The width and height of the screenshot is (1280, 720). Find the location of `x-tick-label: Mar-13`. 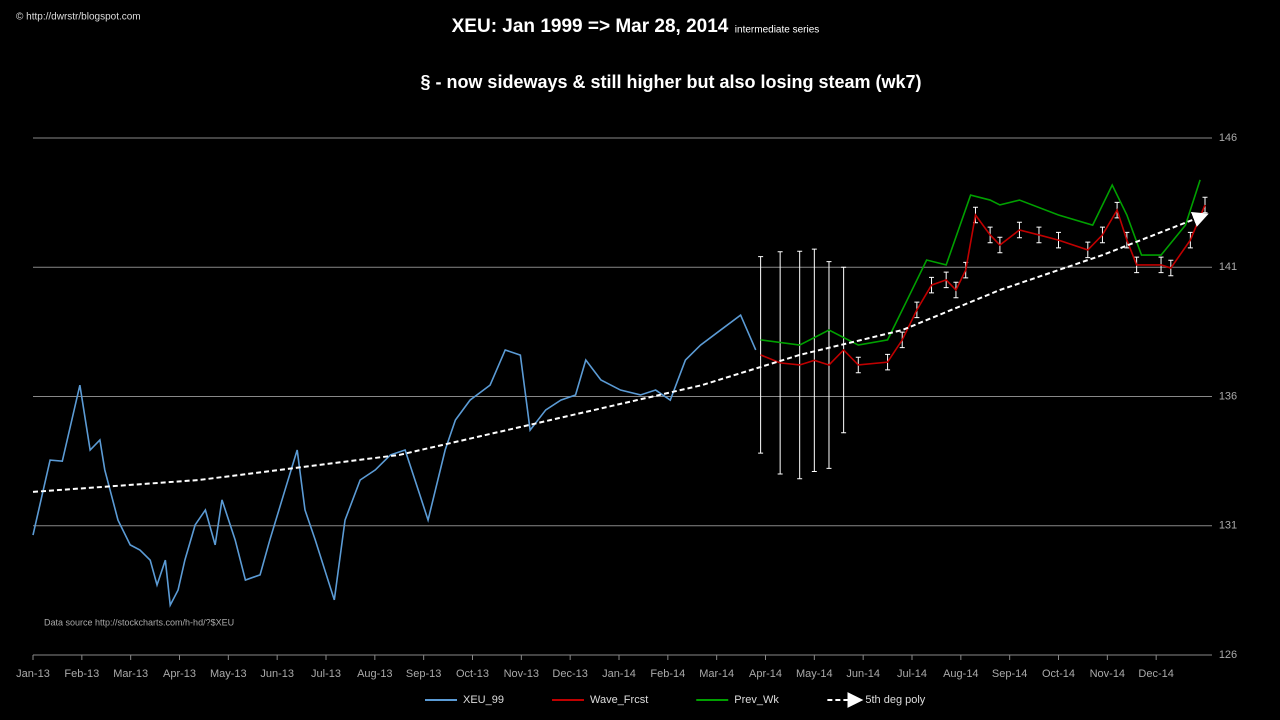

x-tick-label: Mar-13 is located at coordinates (130, 674).